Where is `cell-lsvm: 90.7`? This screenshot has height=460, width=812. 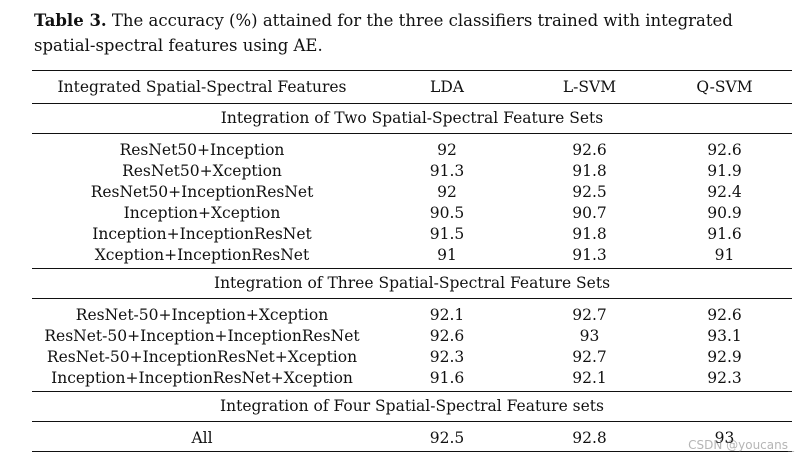
cell-lsvm: 90.7 is located at coordinates (589, 212).